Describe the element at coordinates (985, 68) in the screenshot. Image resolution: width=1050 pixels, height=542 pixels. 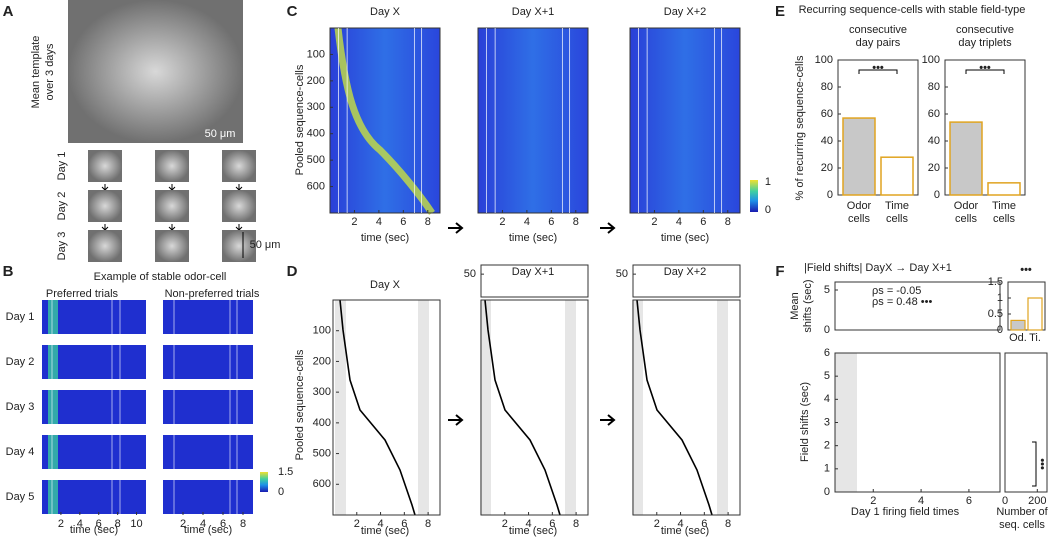
I see `significance: •••` at that location.